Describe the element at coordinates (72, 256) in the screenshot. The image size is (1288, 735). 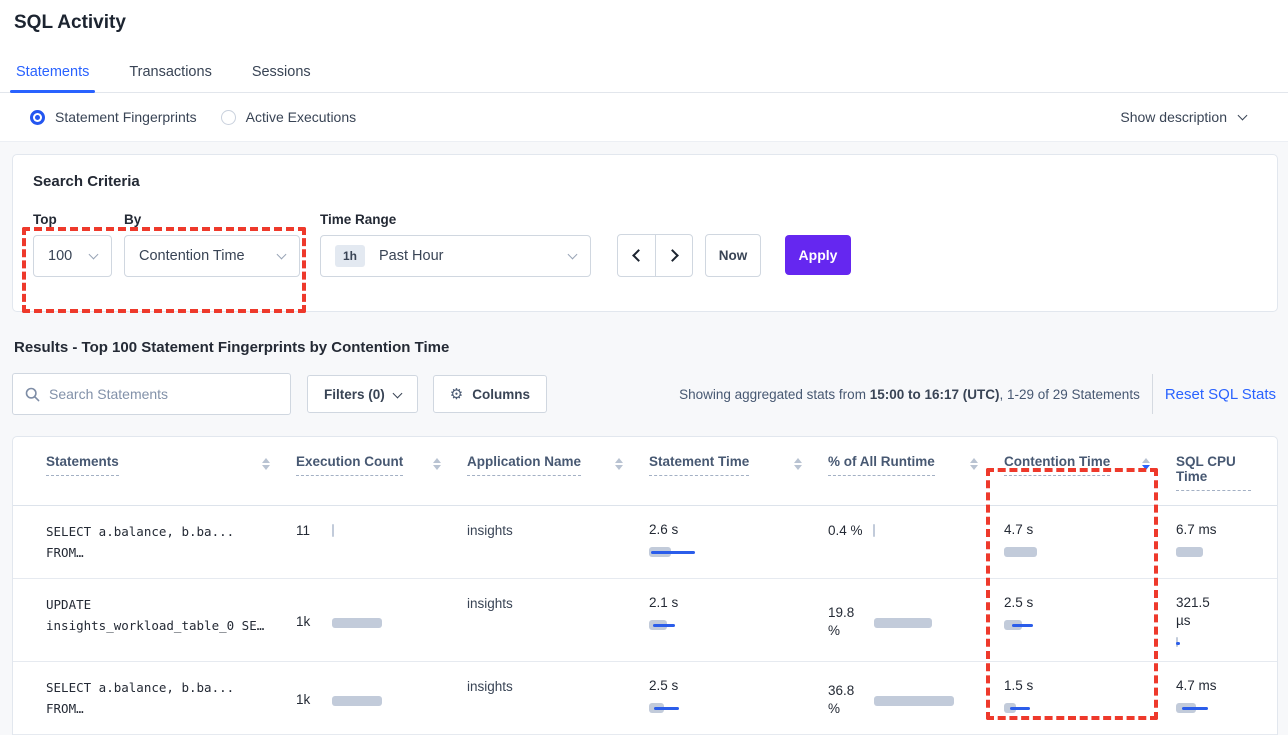
I see `top-select: 100` at that location.